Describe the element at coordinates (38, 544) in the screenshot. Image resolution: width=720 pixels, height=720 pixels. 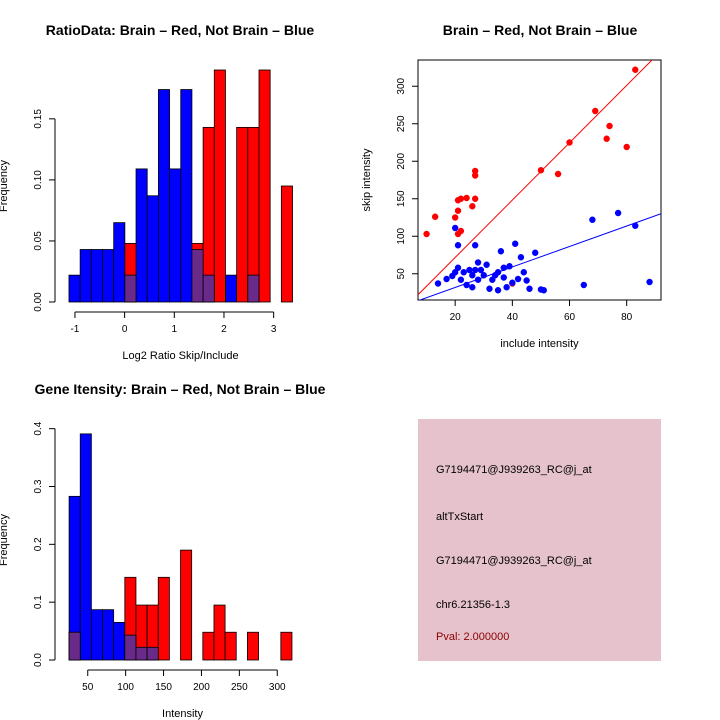
I see `gene-y-tick-label: 0.2` at that location.